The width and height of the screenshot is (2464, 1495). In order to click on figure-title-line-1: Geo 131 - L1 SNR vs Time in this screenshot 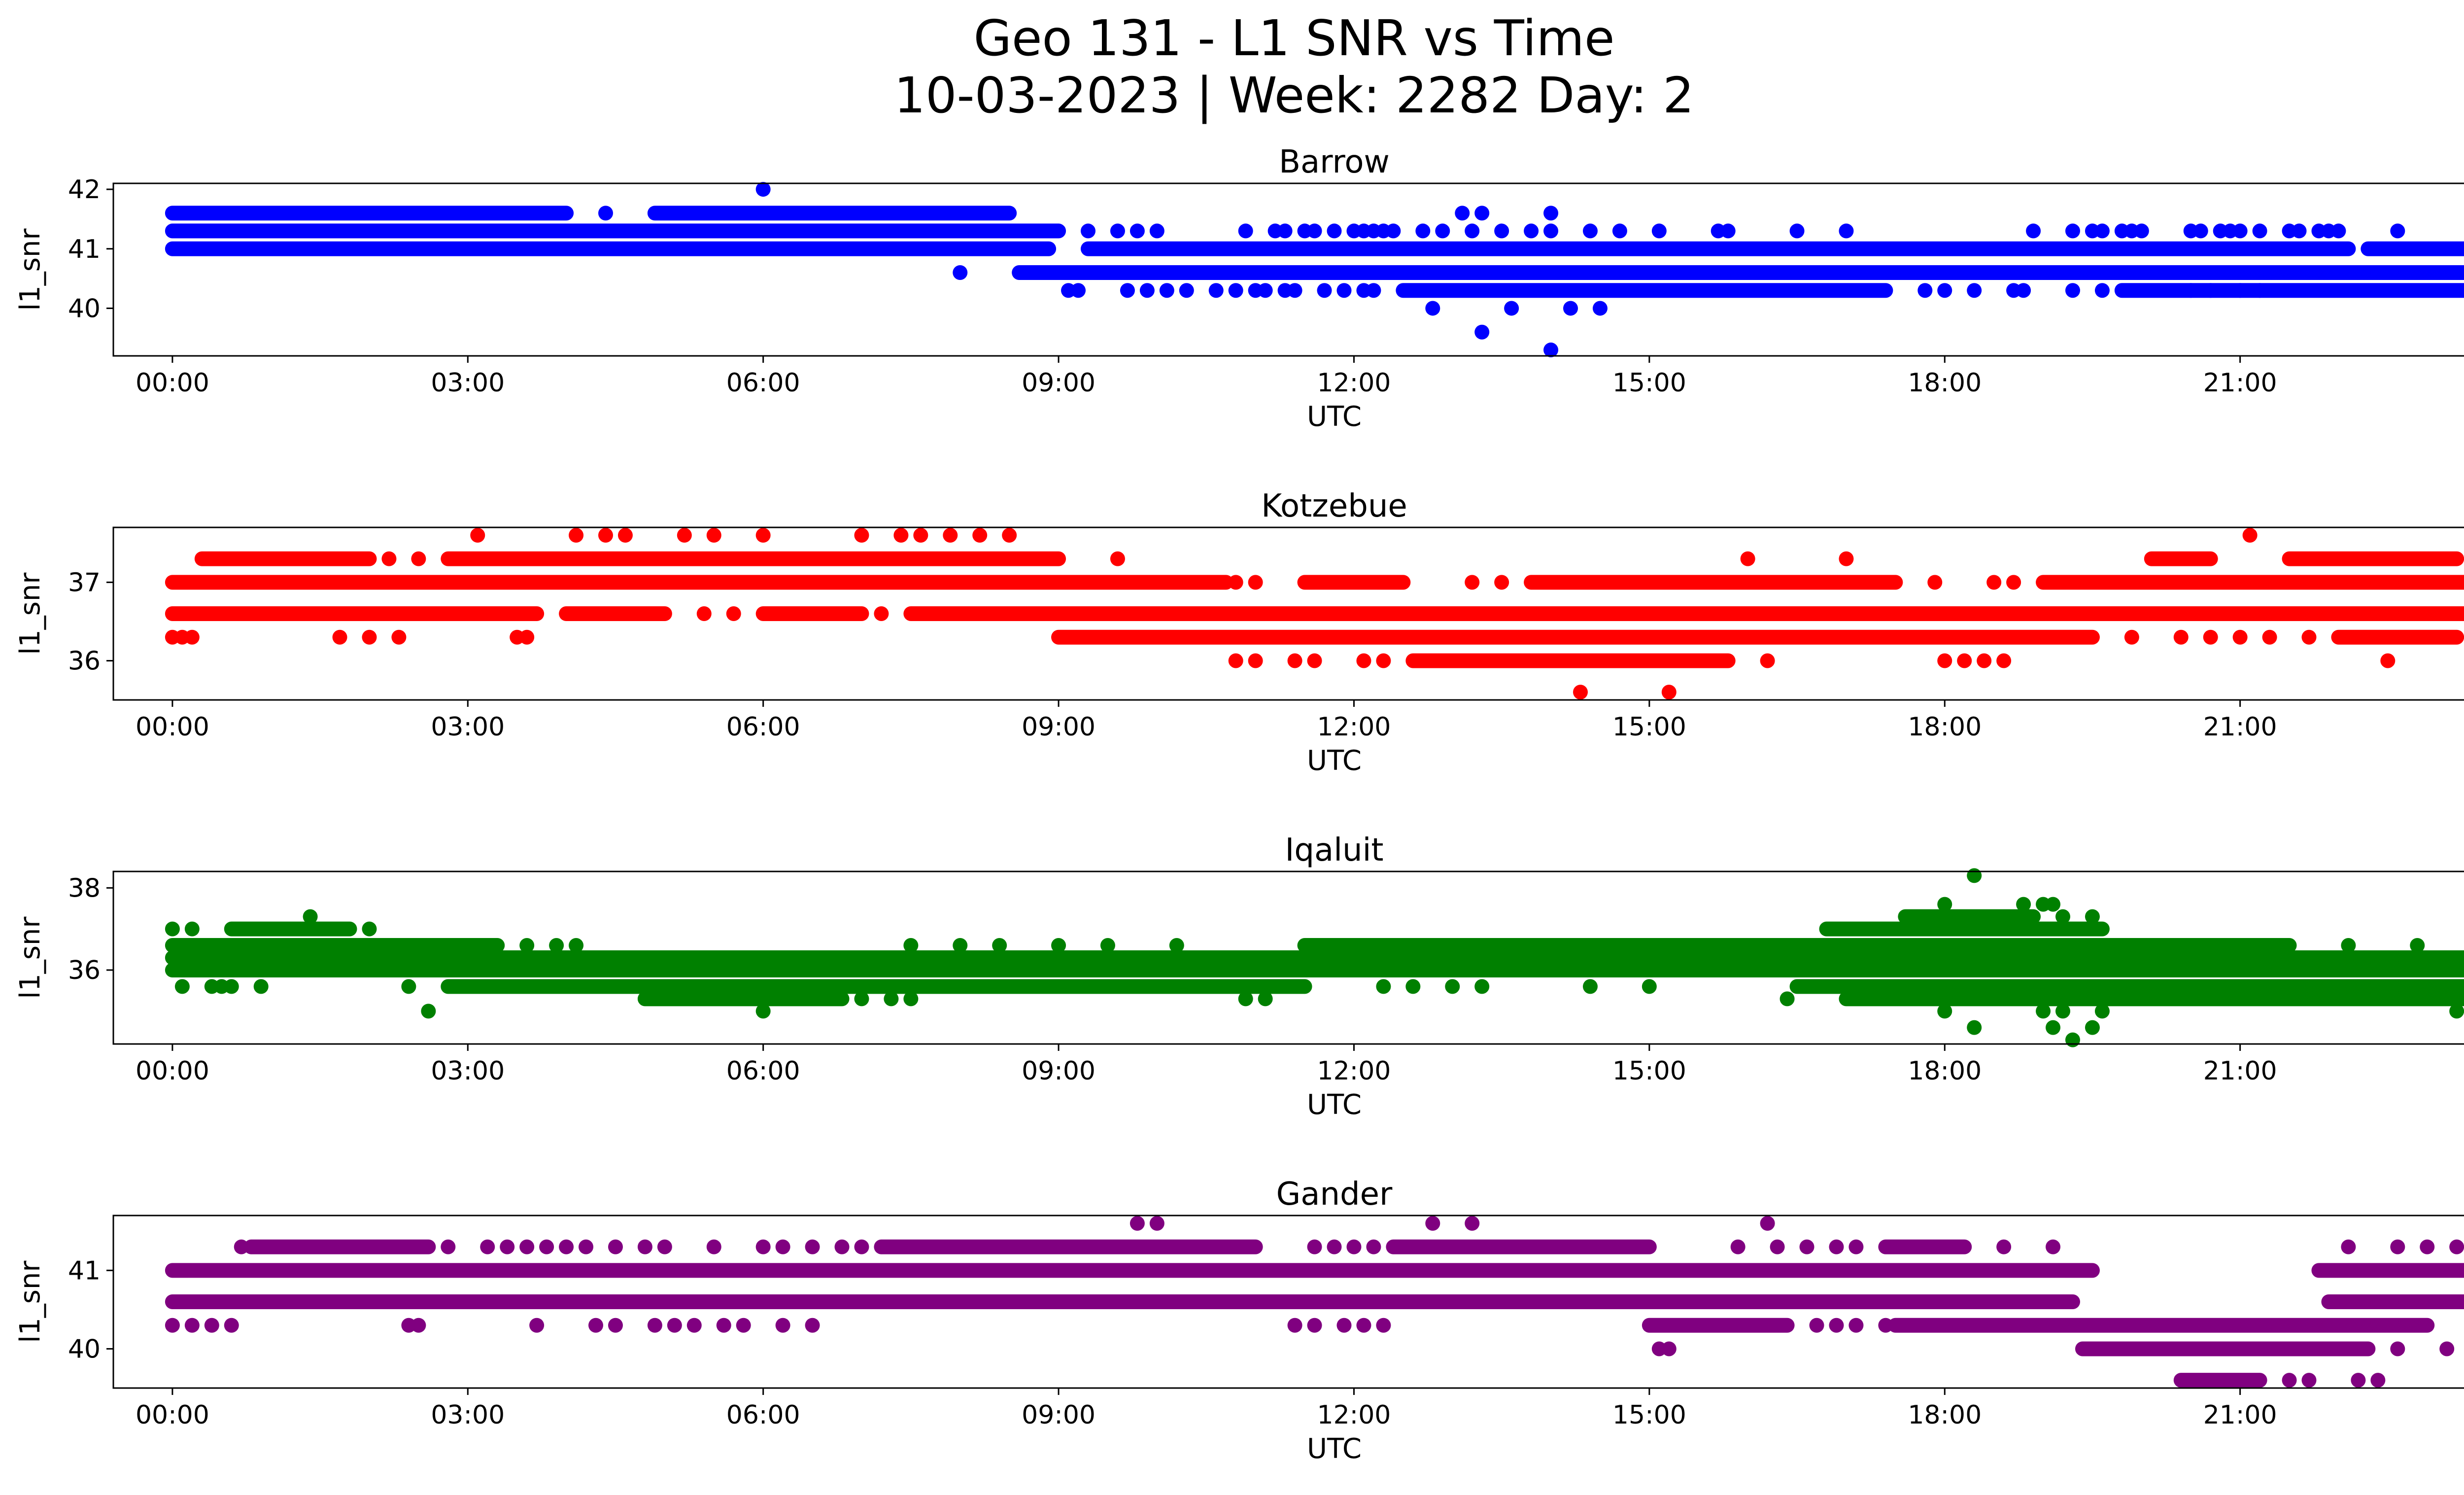, I will do `click(1294, 38)`.